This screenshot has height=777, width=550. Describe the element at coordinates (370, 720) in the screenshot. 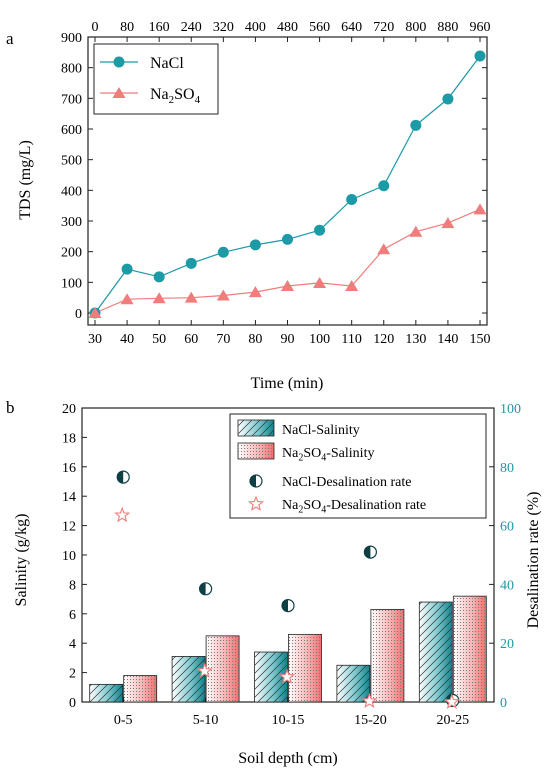

I see `x-tick-label: 15-20` at that location.